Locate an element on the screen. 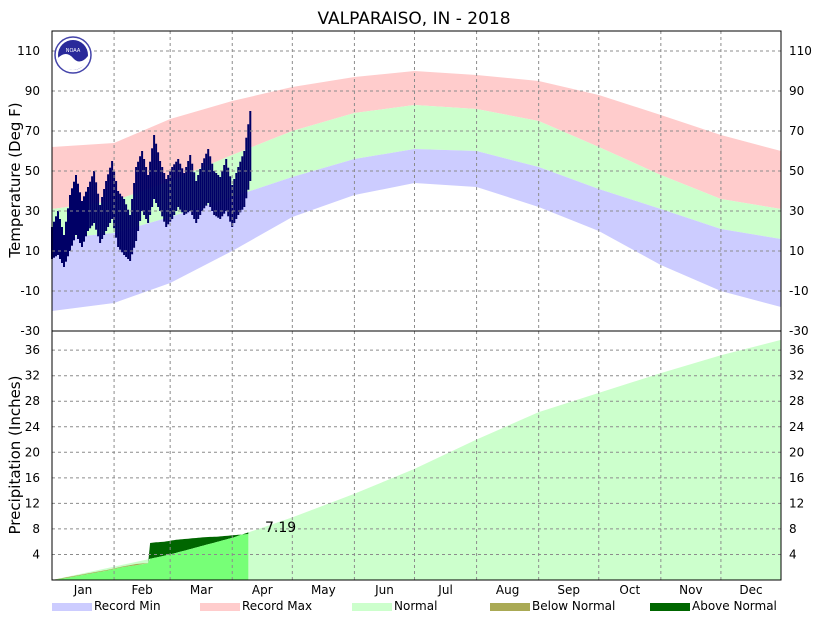 This screenshot has height=620, width=830. temp-tick-left: 10 is located at coordinates (32, 251).